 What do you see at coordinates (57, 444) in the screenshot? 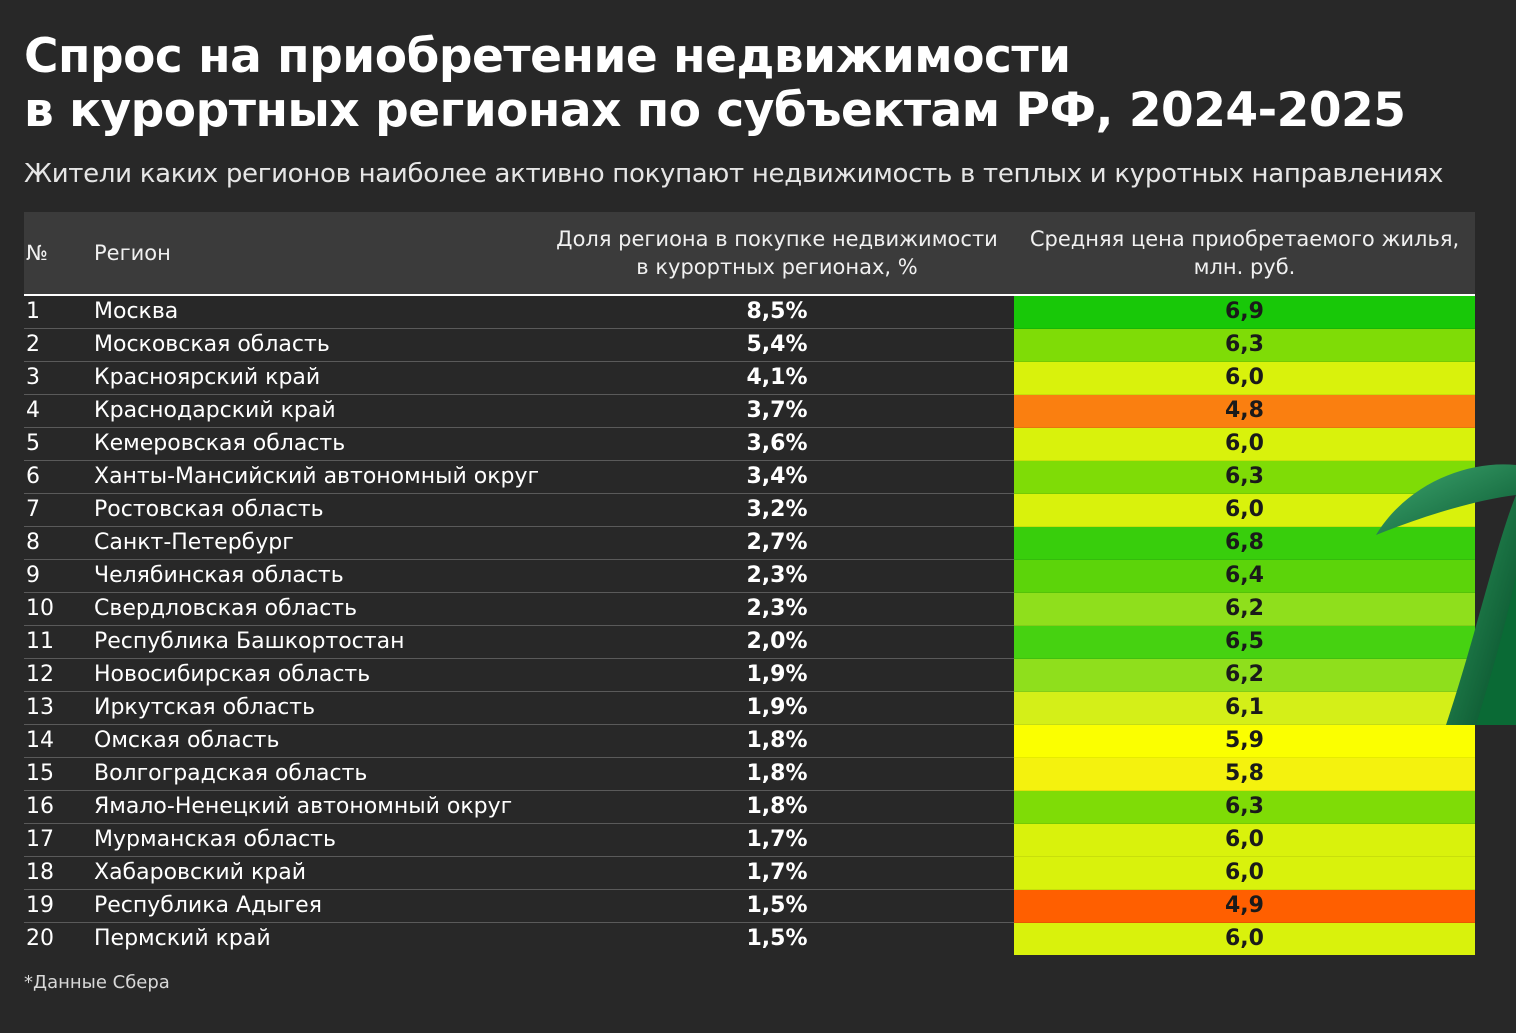
I see `row-number: 5` at bounding box center [57, 444].